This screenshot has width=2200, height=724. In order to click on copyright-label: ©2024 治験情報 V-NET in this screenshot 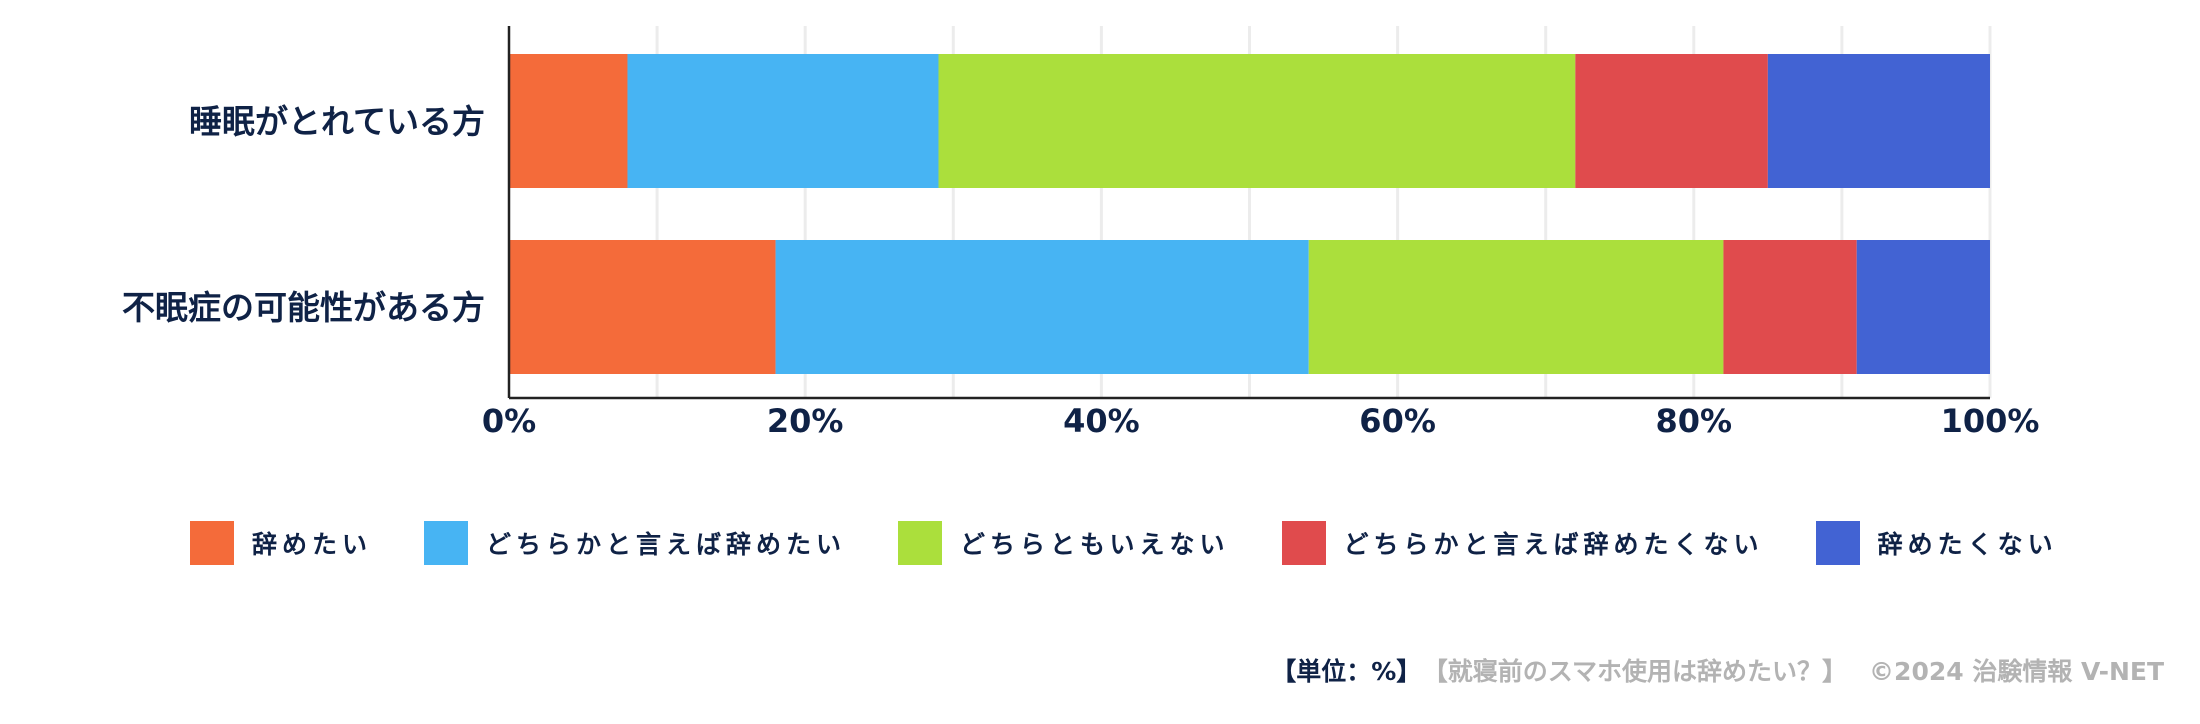, I will do `click(2016, 671)`.